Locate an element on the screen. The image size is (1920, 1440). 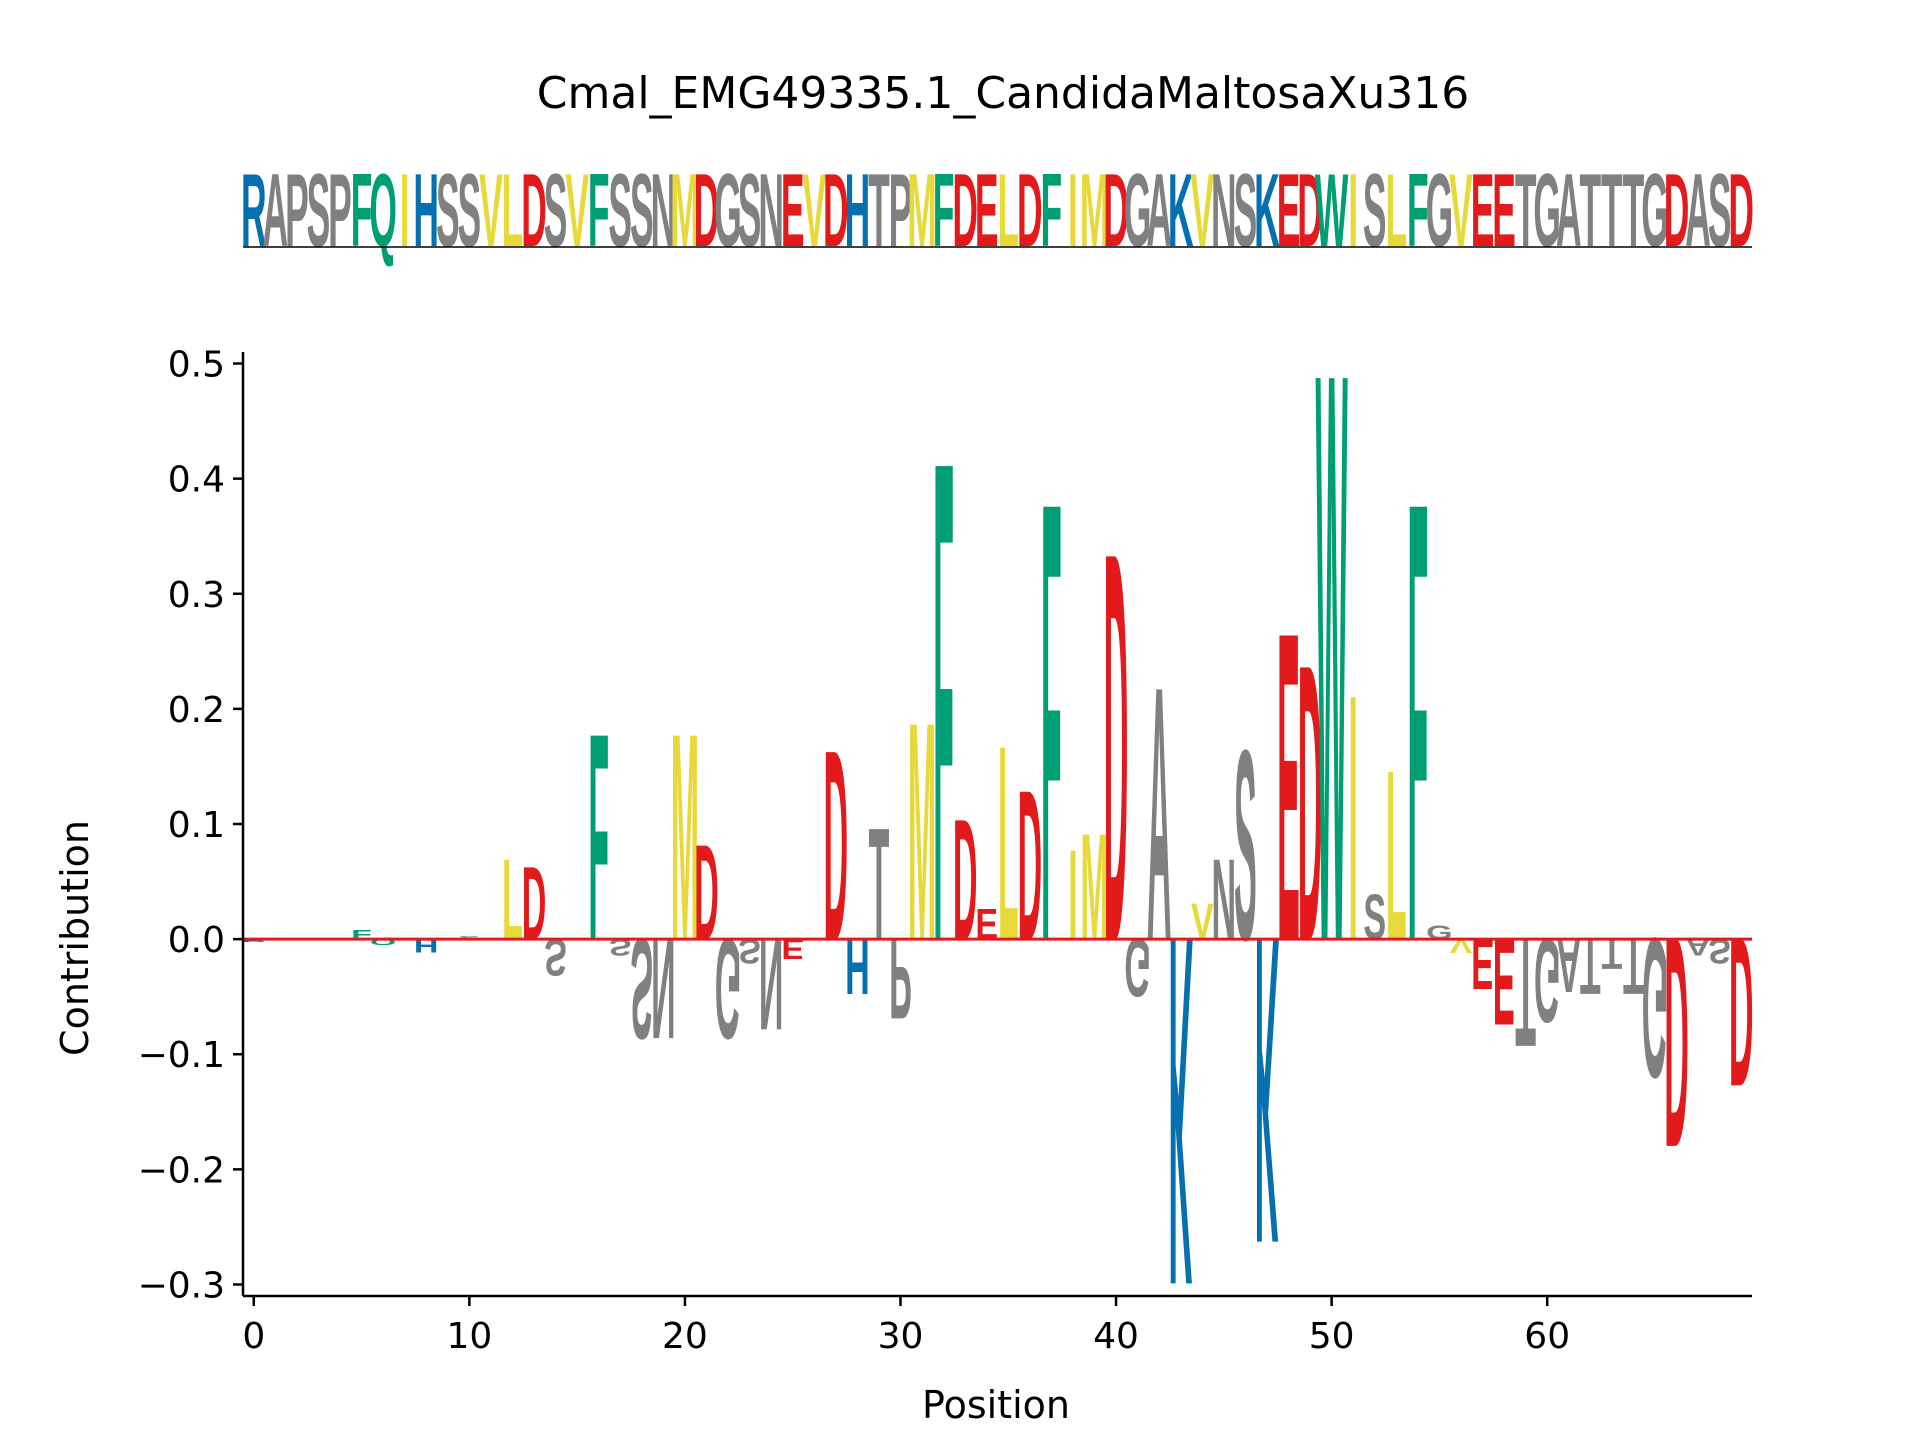
y-tick-label: −0.3 is located at coordinates (181, 1285).